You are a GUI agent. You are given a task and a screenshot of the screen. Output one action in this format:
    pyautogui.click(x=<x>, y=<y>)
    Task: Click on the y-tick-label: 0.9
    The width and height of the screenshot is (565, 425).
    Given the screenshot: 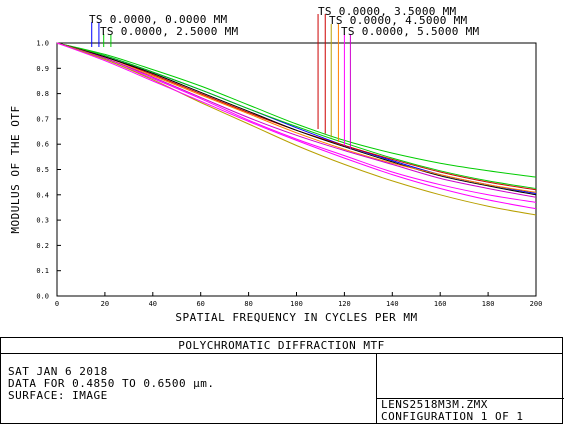 What is the action you would take?
    pyautogui.click(x=42, y=69)
    